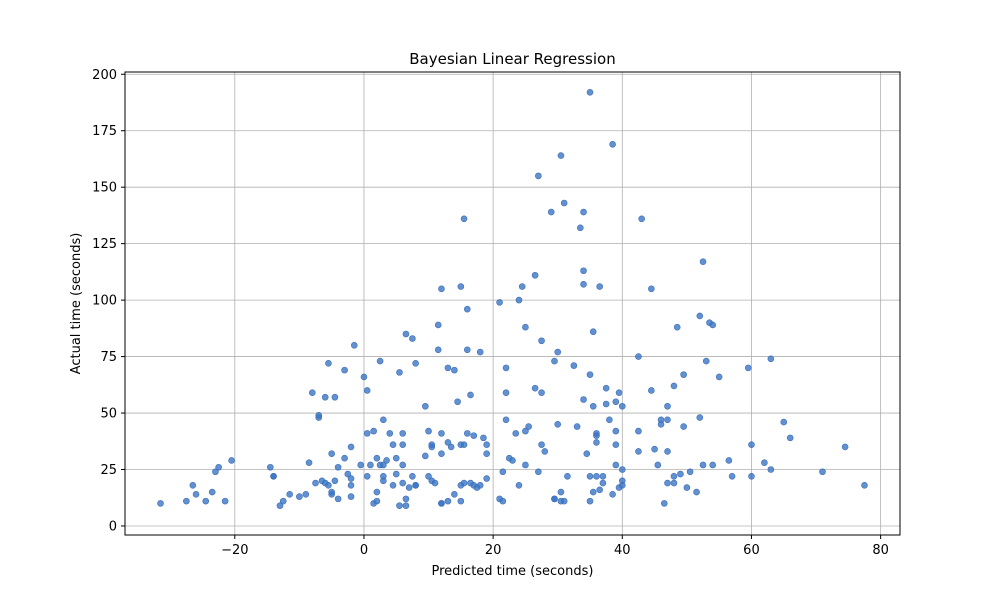 Image resolution: width=1000 pixels, height=600 pixels. What do you see at coordinates (493, 550) in the screenshot?
I see `x-tick-label: 20` at bounding box center [493, 550].